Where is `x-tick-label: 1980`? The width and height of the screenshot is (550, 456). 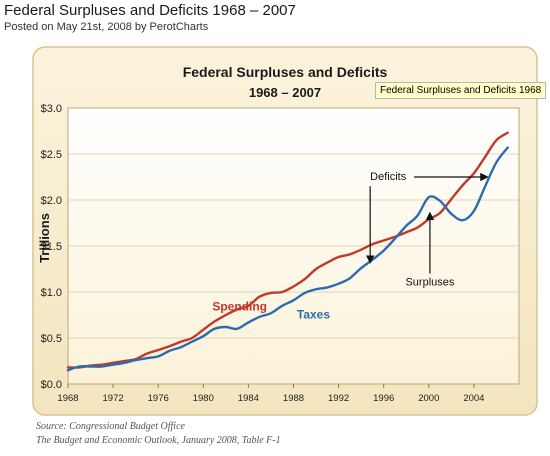
x-tick-label: 1980 is located at coordinates (203, 398).